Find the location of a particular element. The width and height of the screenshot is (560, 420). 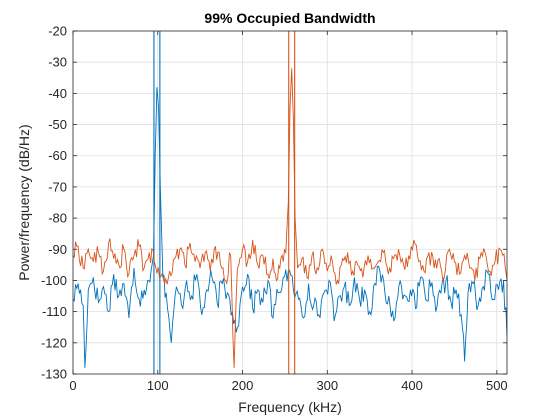

y-tick-label: -120 is located at coordinates (54, 342).